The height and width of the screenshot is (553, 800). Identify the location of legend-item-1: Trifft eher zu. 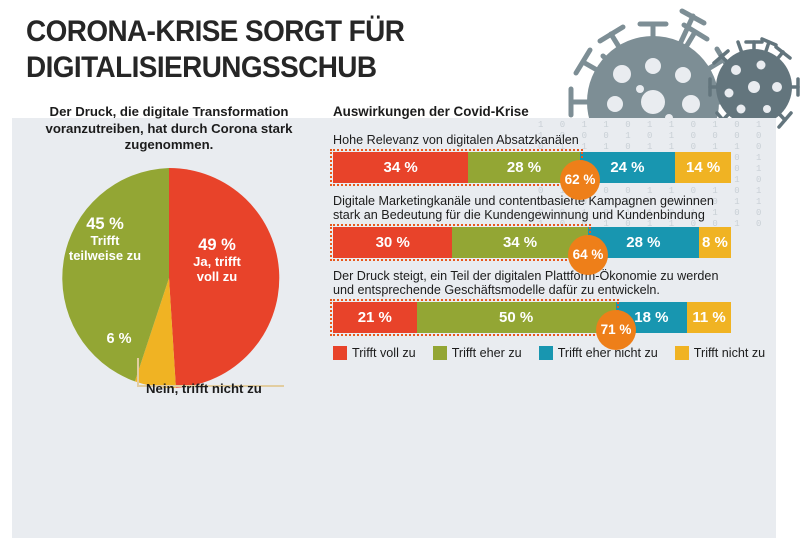
(477, 352).